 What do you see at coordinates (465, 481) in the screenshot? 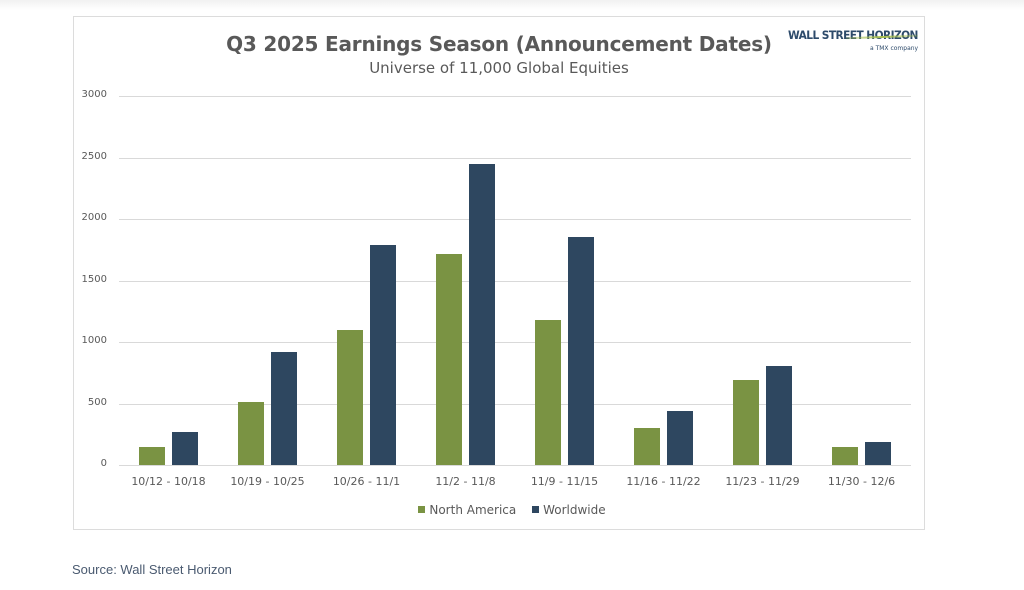
I see `x-tick-label: 11/2 - 11/8` at bounding box center [465, 481].